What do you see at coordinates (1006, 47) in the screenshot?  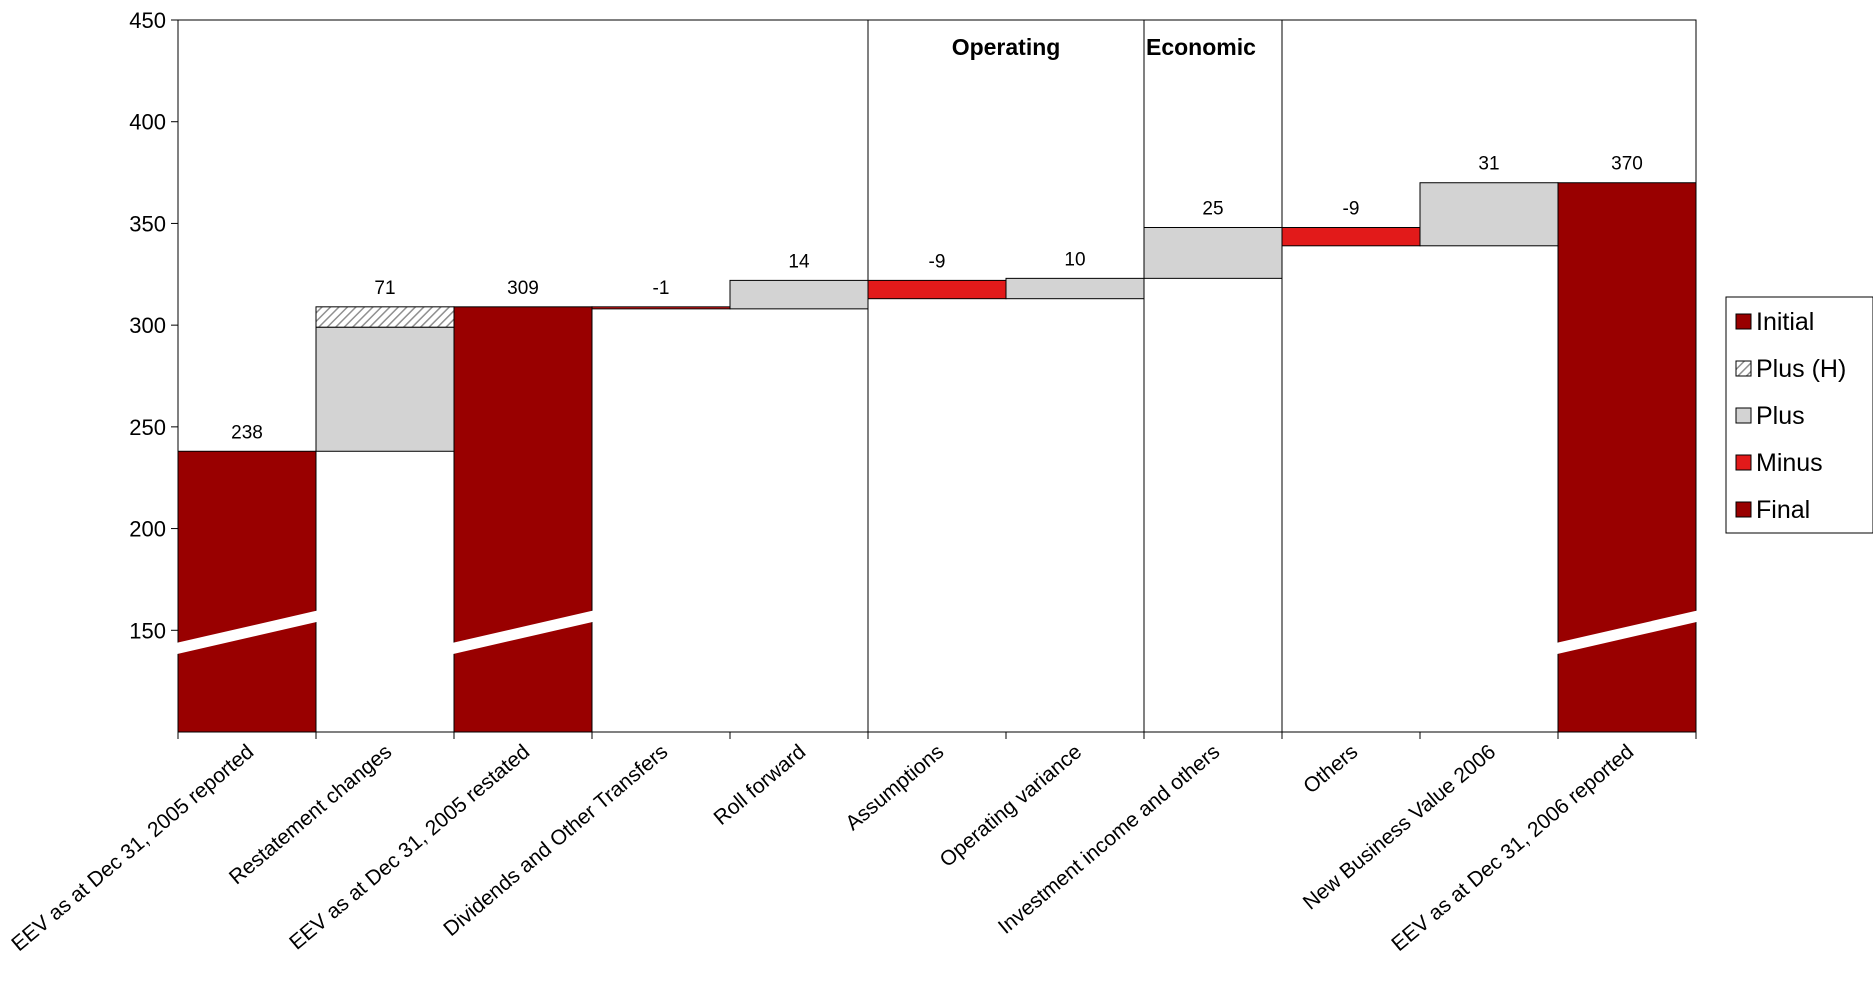 I see `section-label-operating: Operating` at bounding box center [1006, 47].